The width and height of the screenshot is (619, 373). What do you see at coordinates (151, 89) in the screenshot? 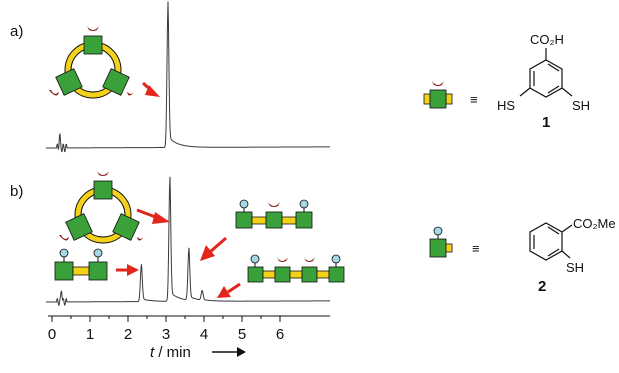
I see `arrow-a-icon` at bounding box center [151, 89].